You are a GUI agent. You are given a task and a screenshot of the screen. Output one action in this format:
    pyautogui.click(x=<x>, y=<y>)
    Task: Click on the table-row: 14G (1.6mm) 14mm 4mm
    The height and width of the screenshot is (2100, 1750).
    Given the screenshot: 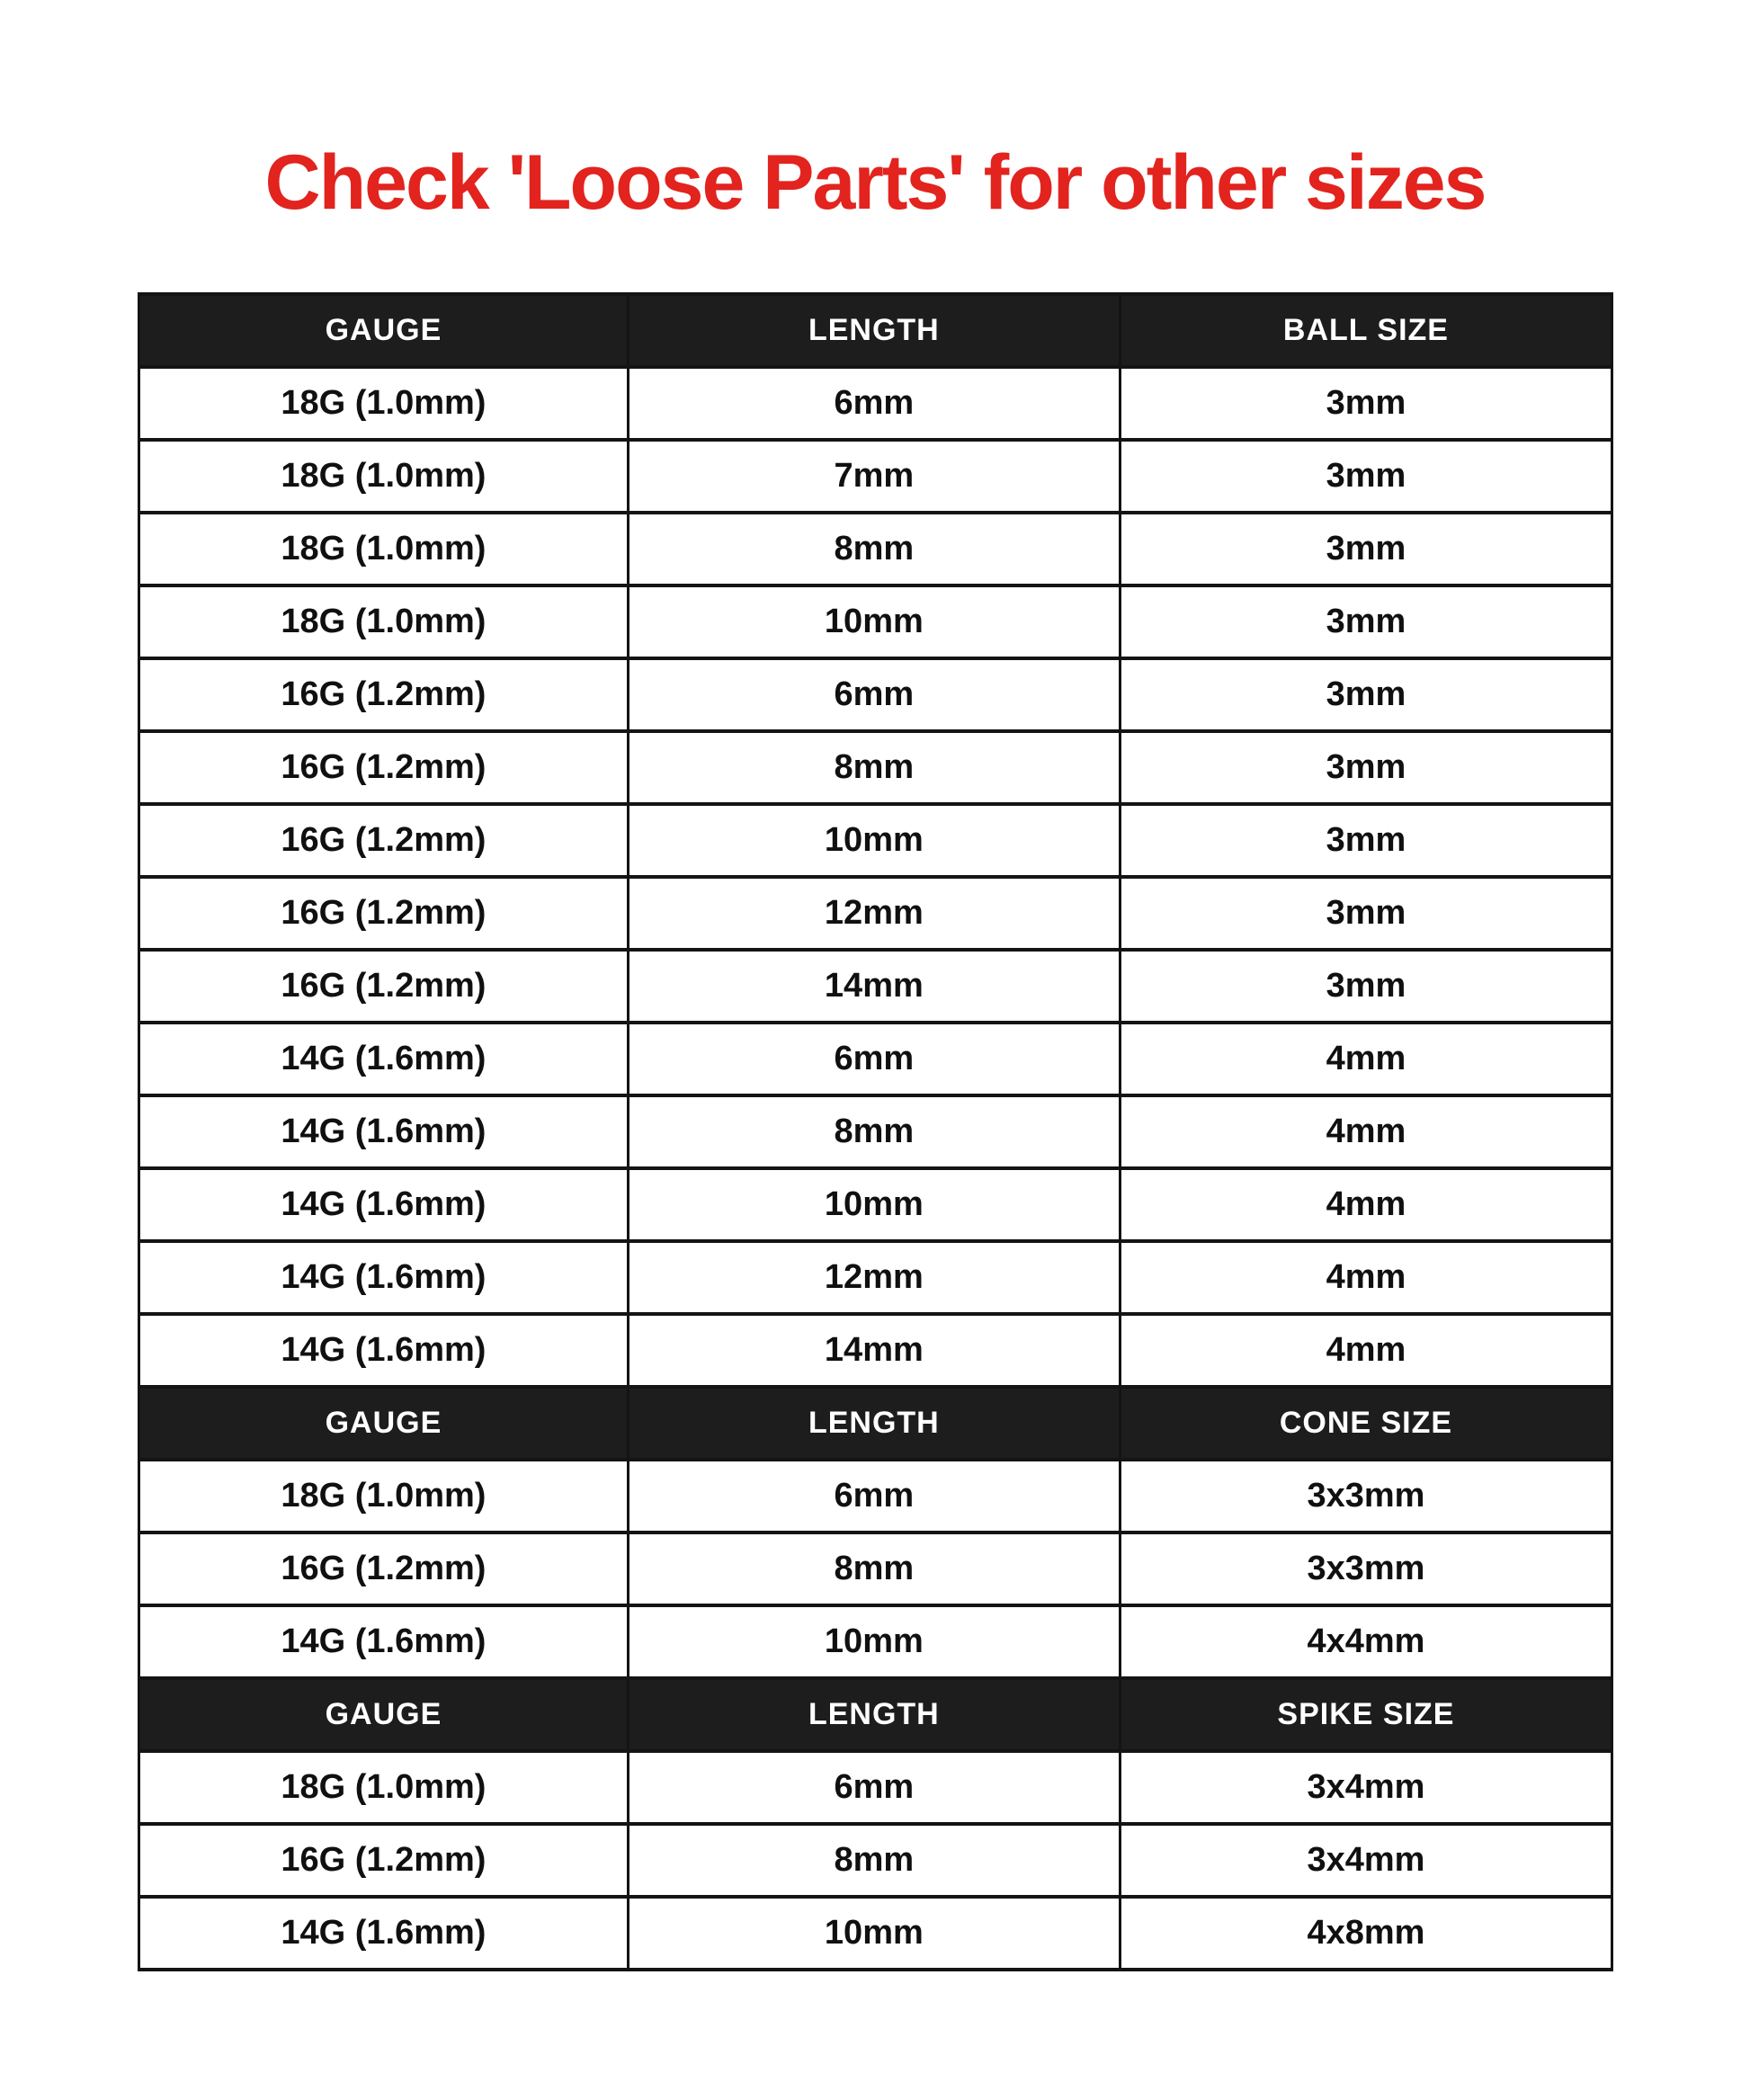 What is the action you would take?
    pyautogui.click(x=876, y=1350)
    